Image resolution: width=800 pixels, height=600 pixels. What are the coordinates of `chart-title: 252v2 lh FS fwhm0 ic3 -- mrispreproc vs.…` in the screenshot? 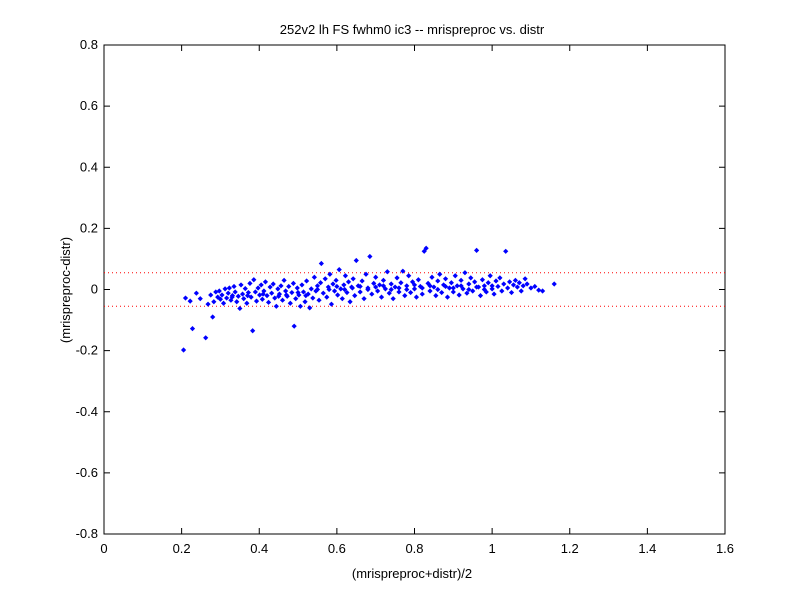 It's located at (412, 29).